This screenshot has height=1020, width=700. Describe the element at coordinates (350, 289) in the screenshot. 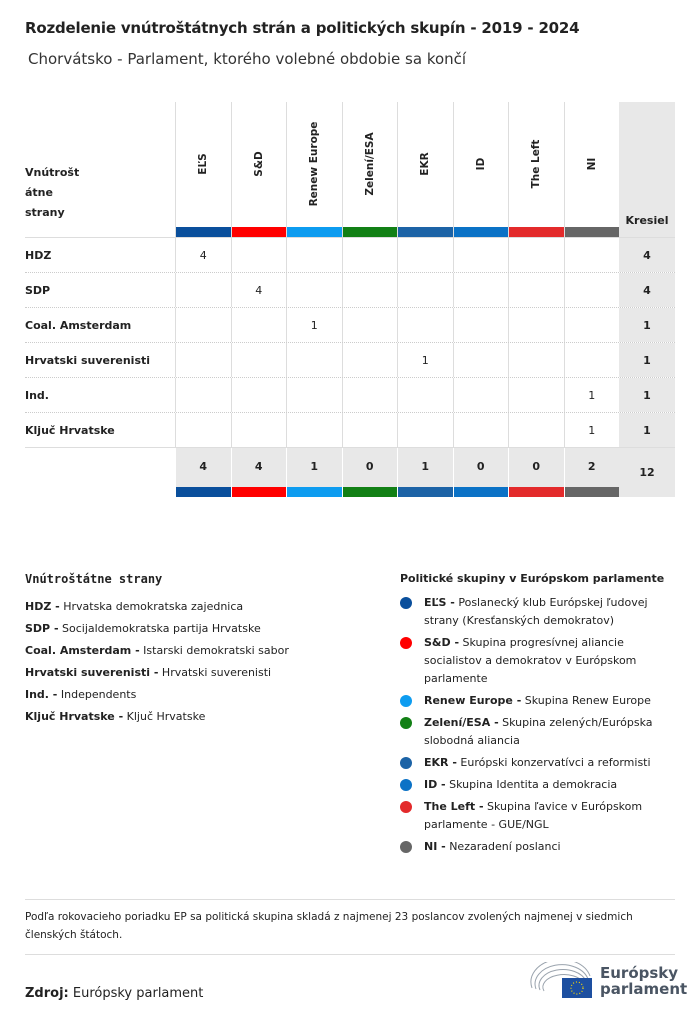

I see `table-row: SDP 4 4` at that location.